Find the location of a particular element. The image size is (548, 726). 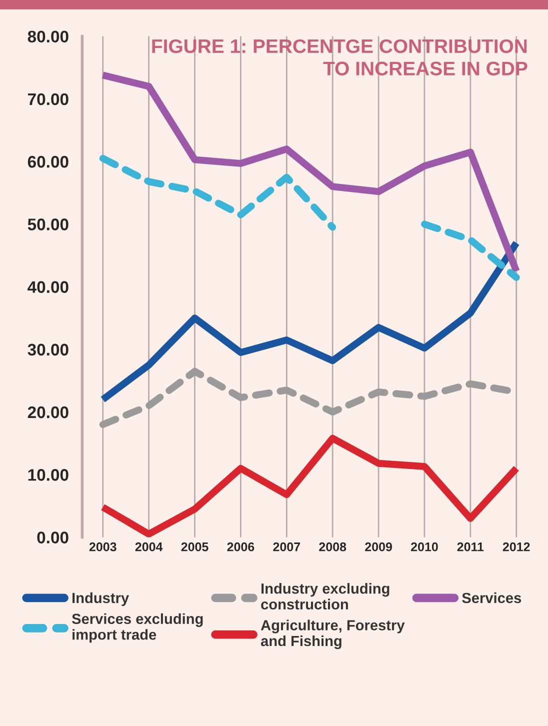

x-tick-label: 2010 is located at coordinates (424, 547).